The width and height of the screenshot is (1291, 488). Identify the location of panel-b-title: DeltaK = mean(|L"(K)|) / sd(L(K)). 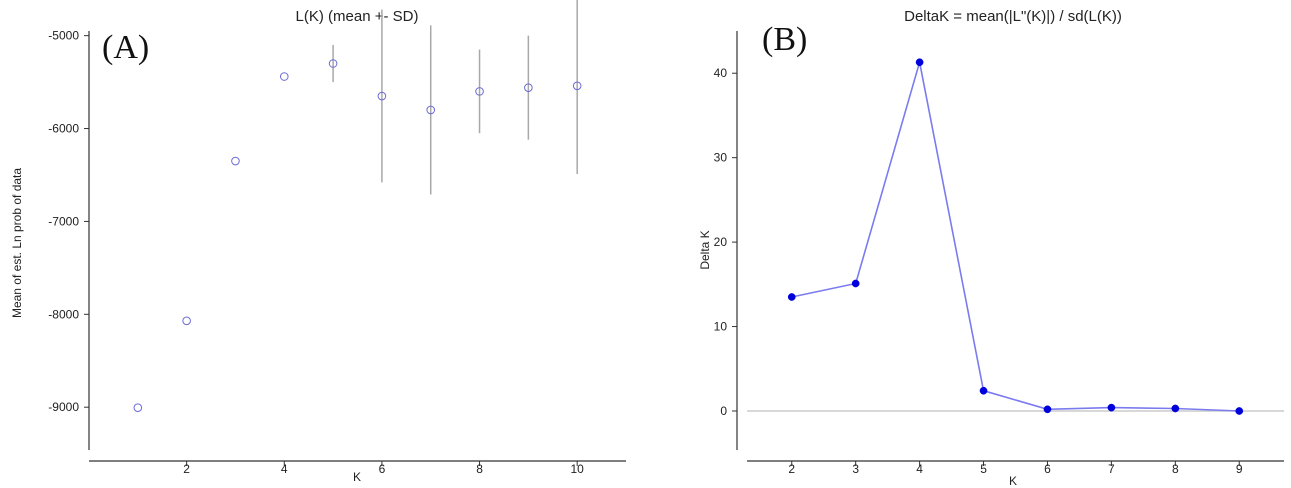
(1013, 16).